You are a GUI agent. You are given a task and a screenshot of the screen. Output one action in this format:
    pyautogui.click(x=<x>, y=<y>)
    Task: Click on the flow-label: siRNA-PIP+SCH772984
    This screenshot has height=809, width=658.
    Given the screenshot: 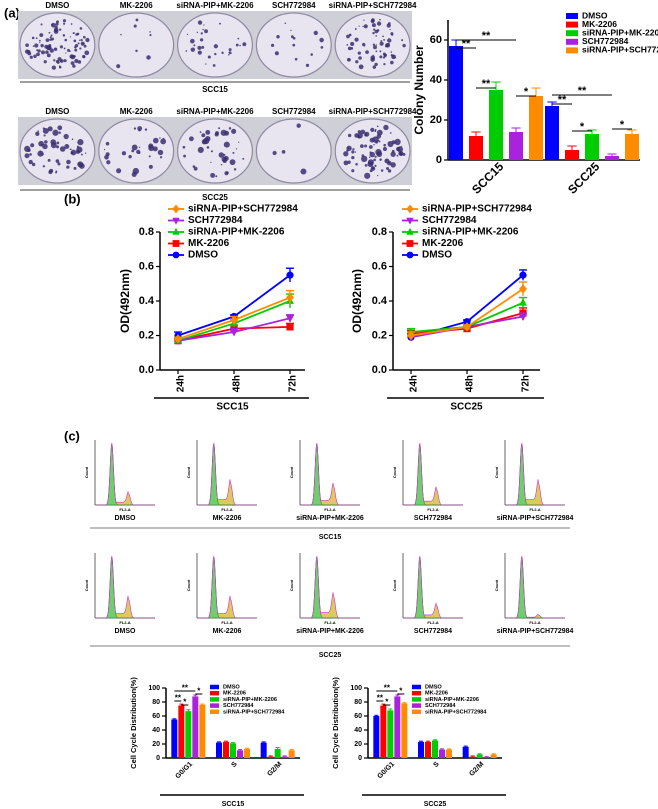 What is the action you would take?
    pyautogui.click(x=535, y=631)
    